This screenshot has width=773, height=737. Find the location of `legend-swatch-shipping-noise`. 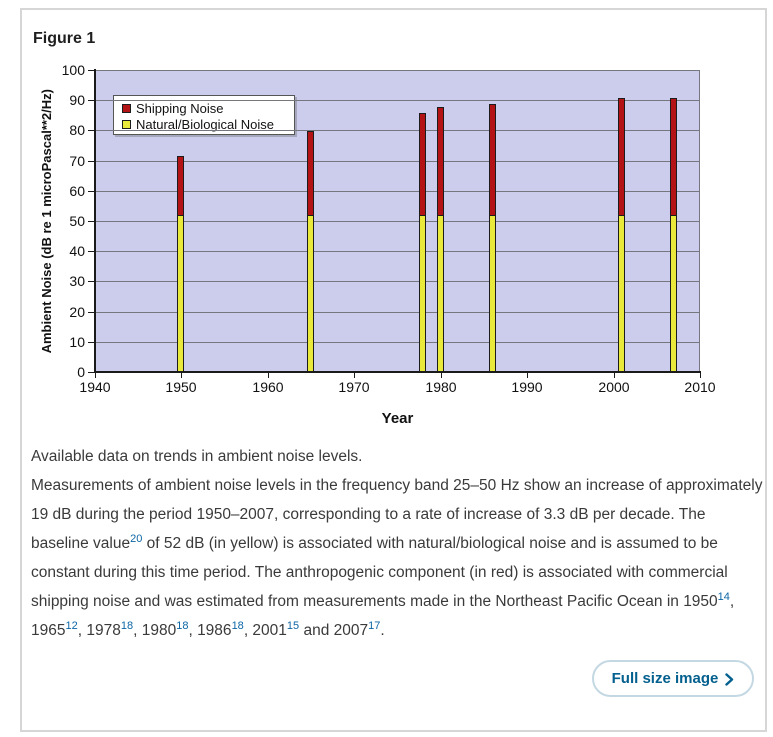

legend-swatch-shipping-noise is located at coordinates (126, 108).